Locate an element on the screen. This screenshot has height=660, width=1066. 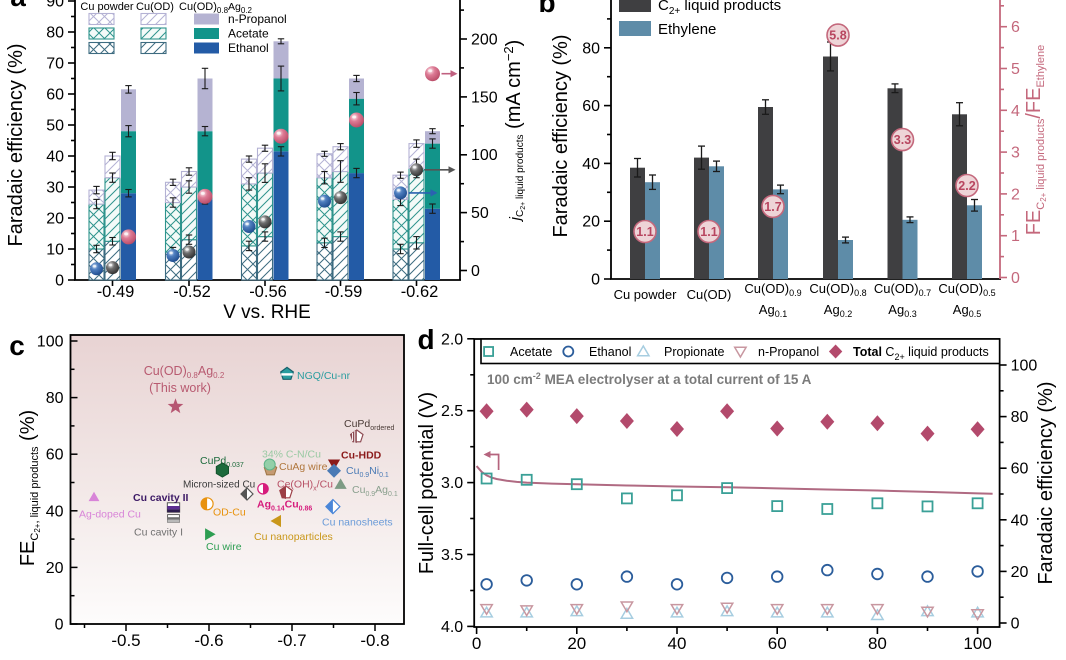
svg-text: c is located at coordinates (17, 345).